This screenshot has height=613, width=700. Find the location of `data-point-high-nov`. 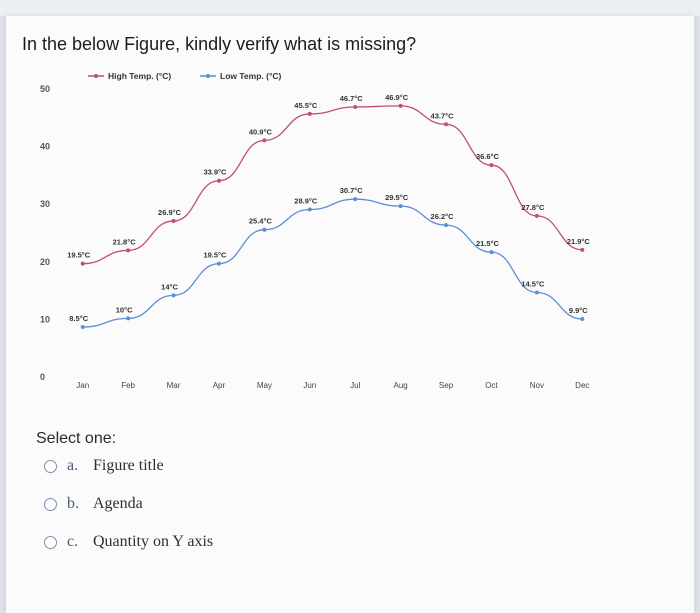

data-point-high-nov is located at coordinates (536, 215).